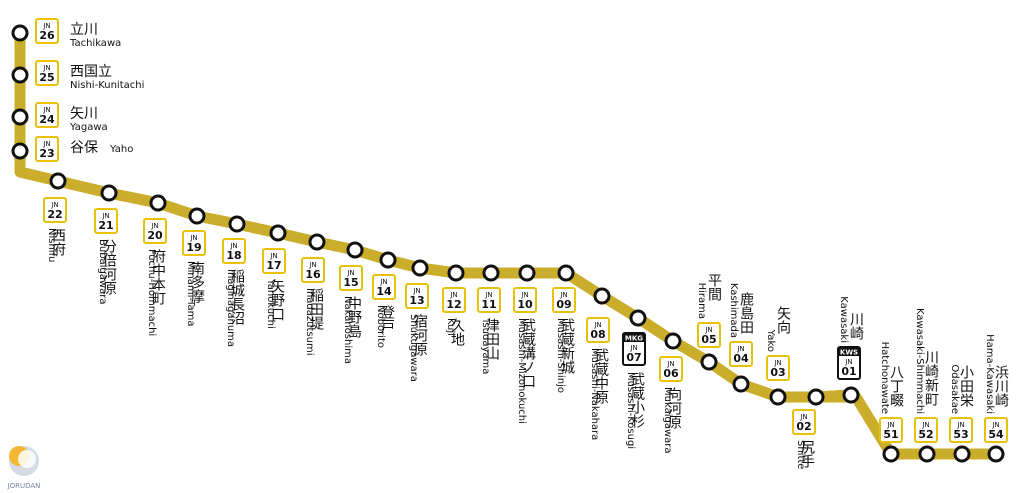 The height and width of the screenshot is (493, 1024). What do you see at coordinates (347, 330) in the screenshot?
I see `station-name-en: Nakanoshima` at bounding box center [347, 330].